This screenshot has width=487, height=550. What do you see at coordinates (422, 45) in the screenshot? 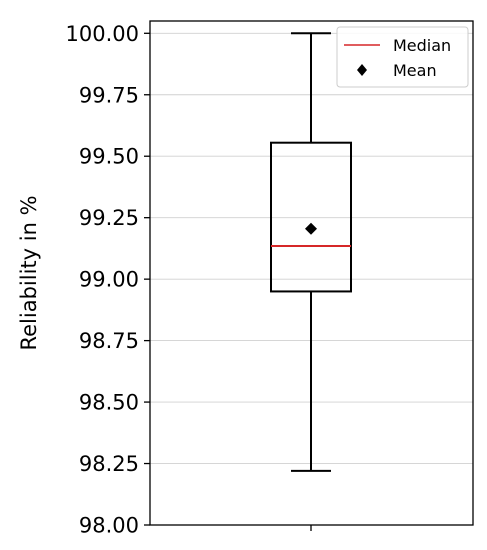
I see `legend-median-label: Median` at bounding box center [422, 45].